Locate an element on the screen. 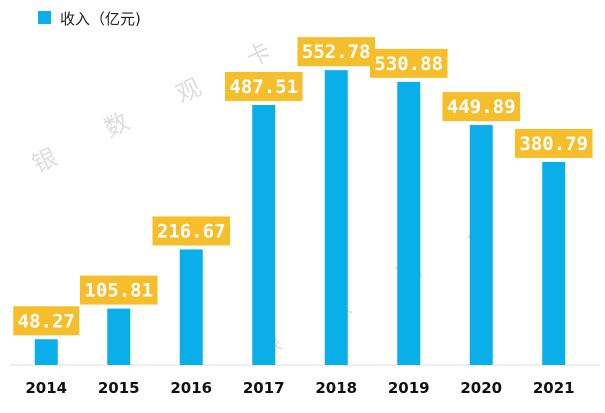 The height and width of the screenshot is (413, 605). legend-label: 收入（亿元) is located at coordinates (100, 19).